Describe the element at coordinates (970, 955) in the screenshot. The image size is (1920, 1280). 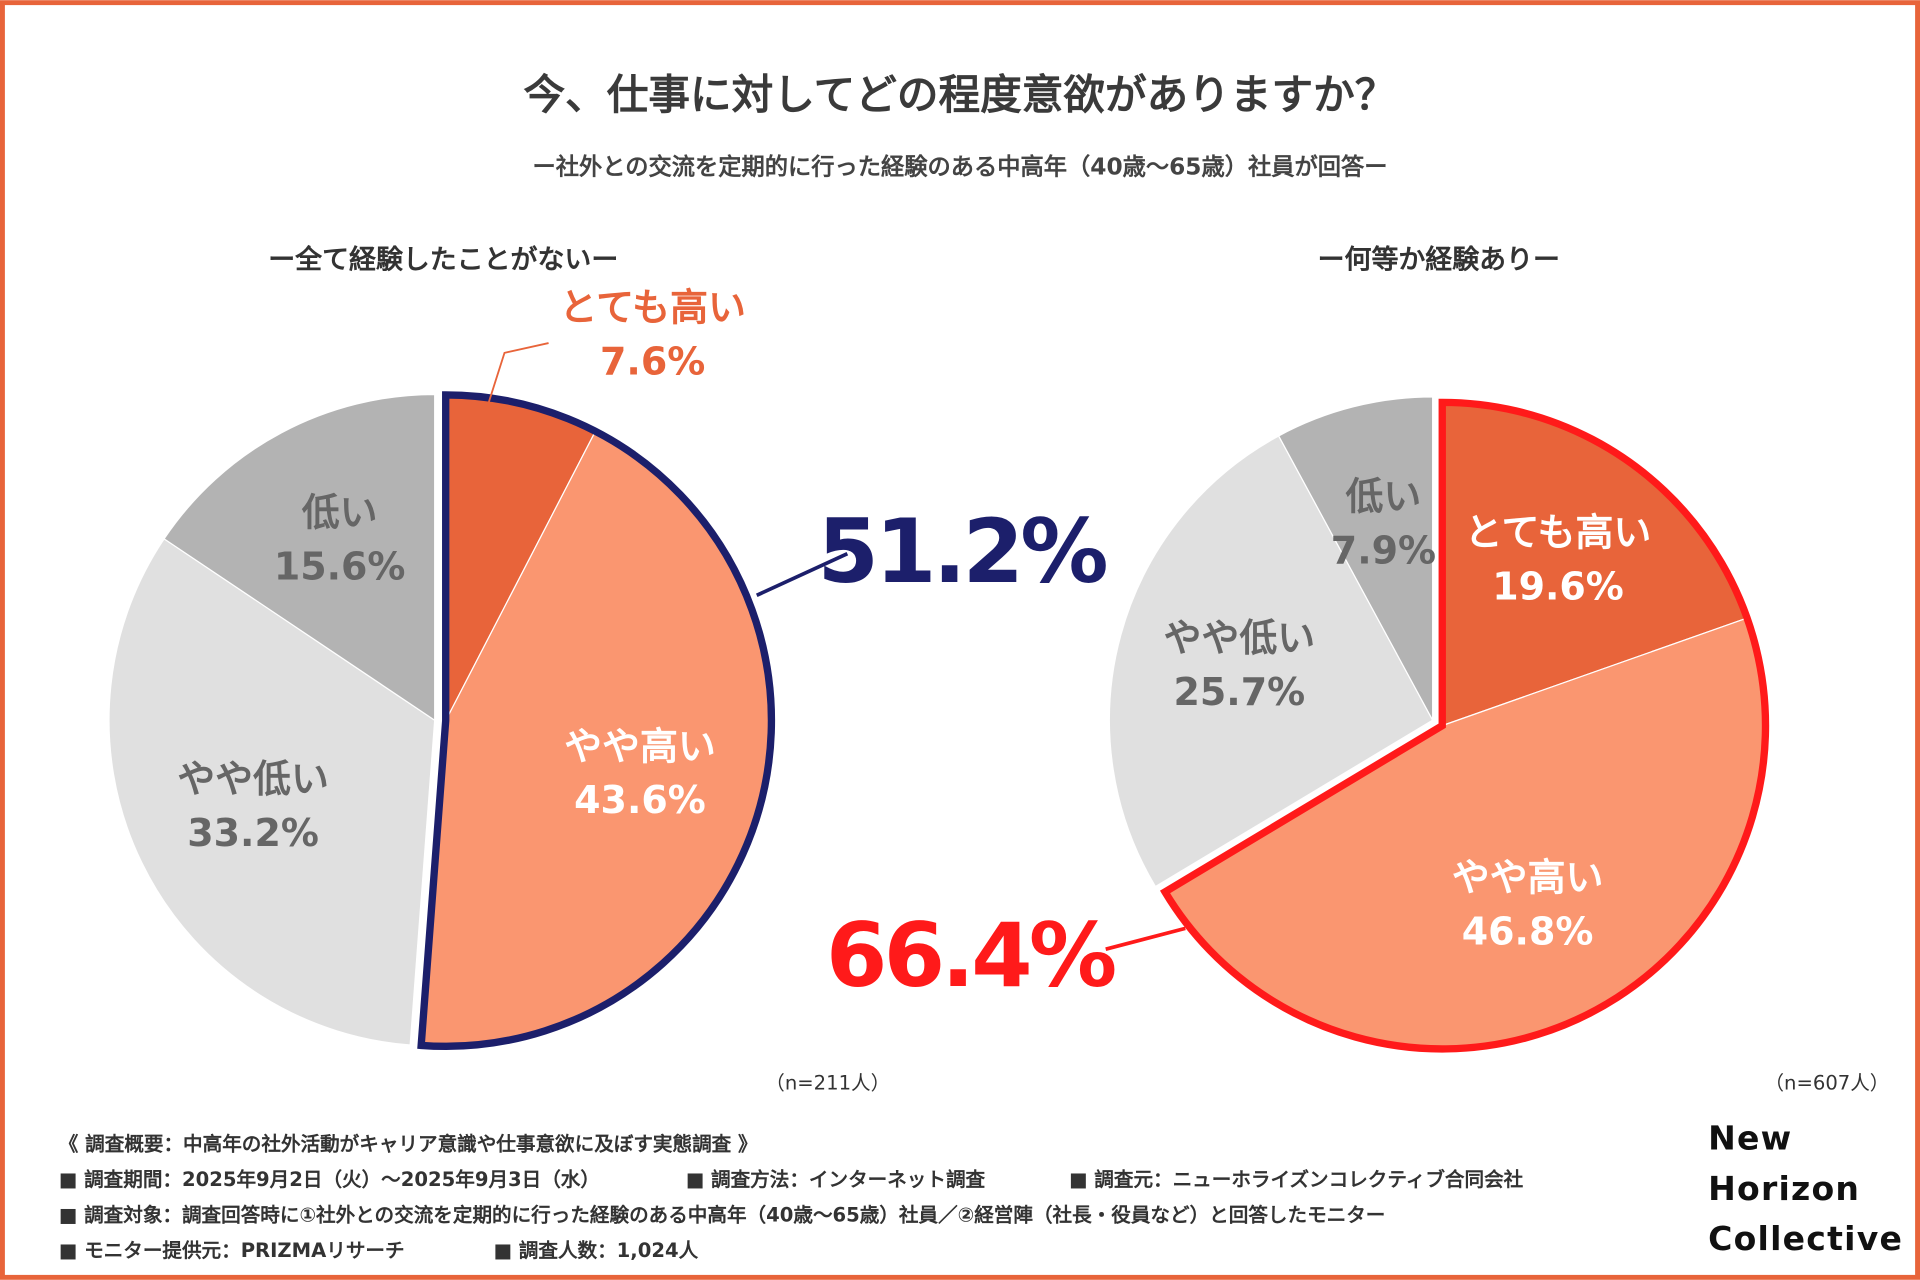
I see `highlight-label: 66.4%` at that location.